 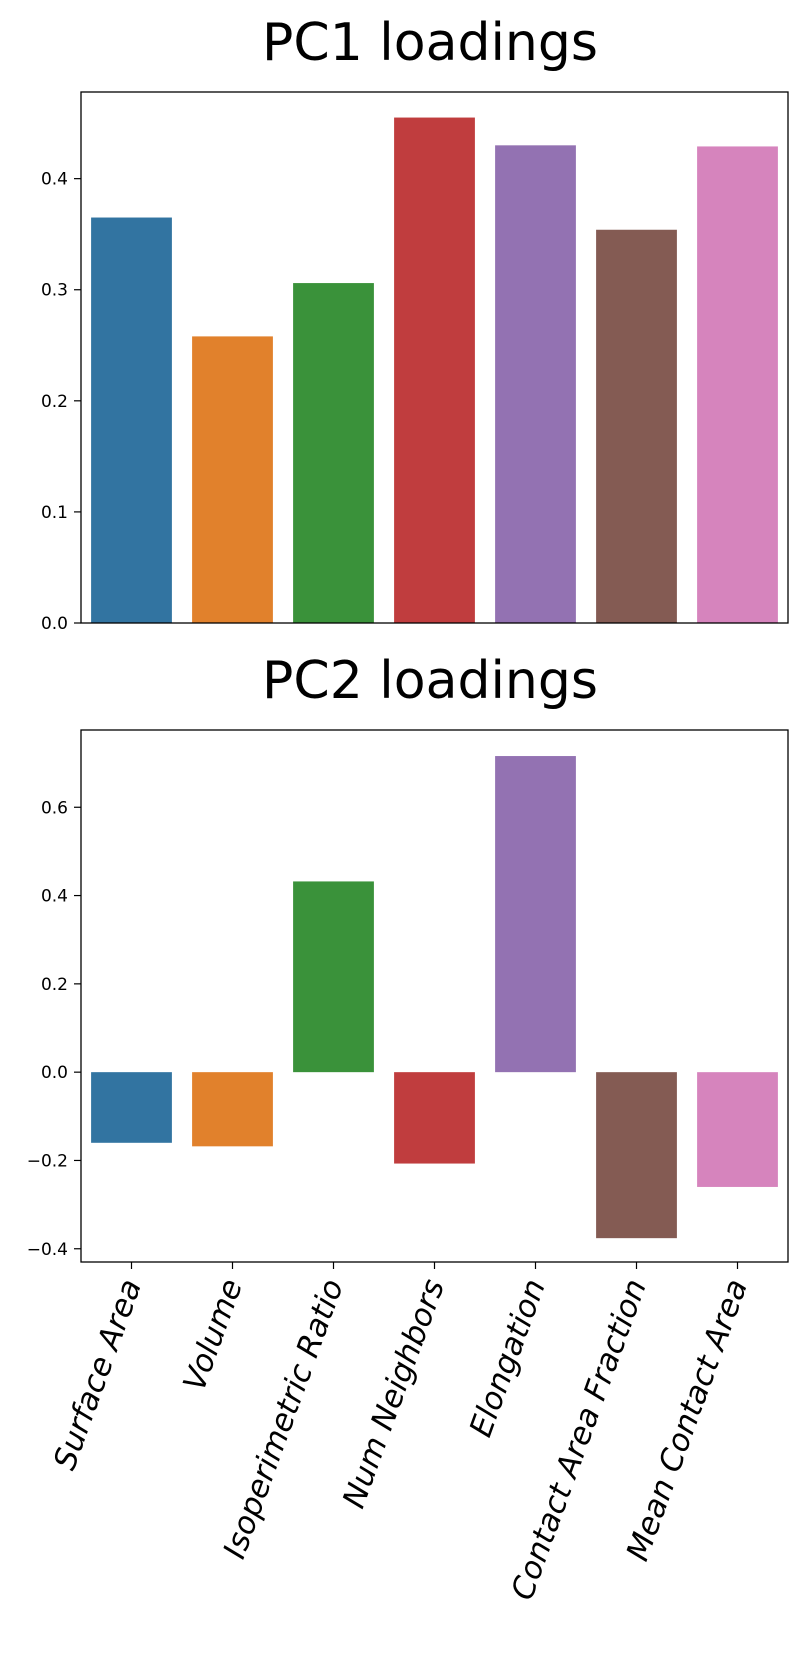 What do you see at coordinates (47, 1250) in the screenshot?
I see `pc2-y-tick-label: −0.4` at bounding box center [47, 1250].